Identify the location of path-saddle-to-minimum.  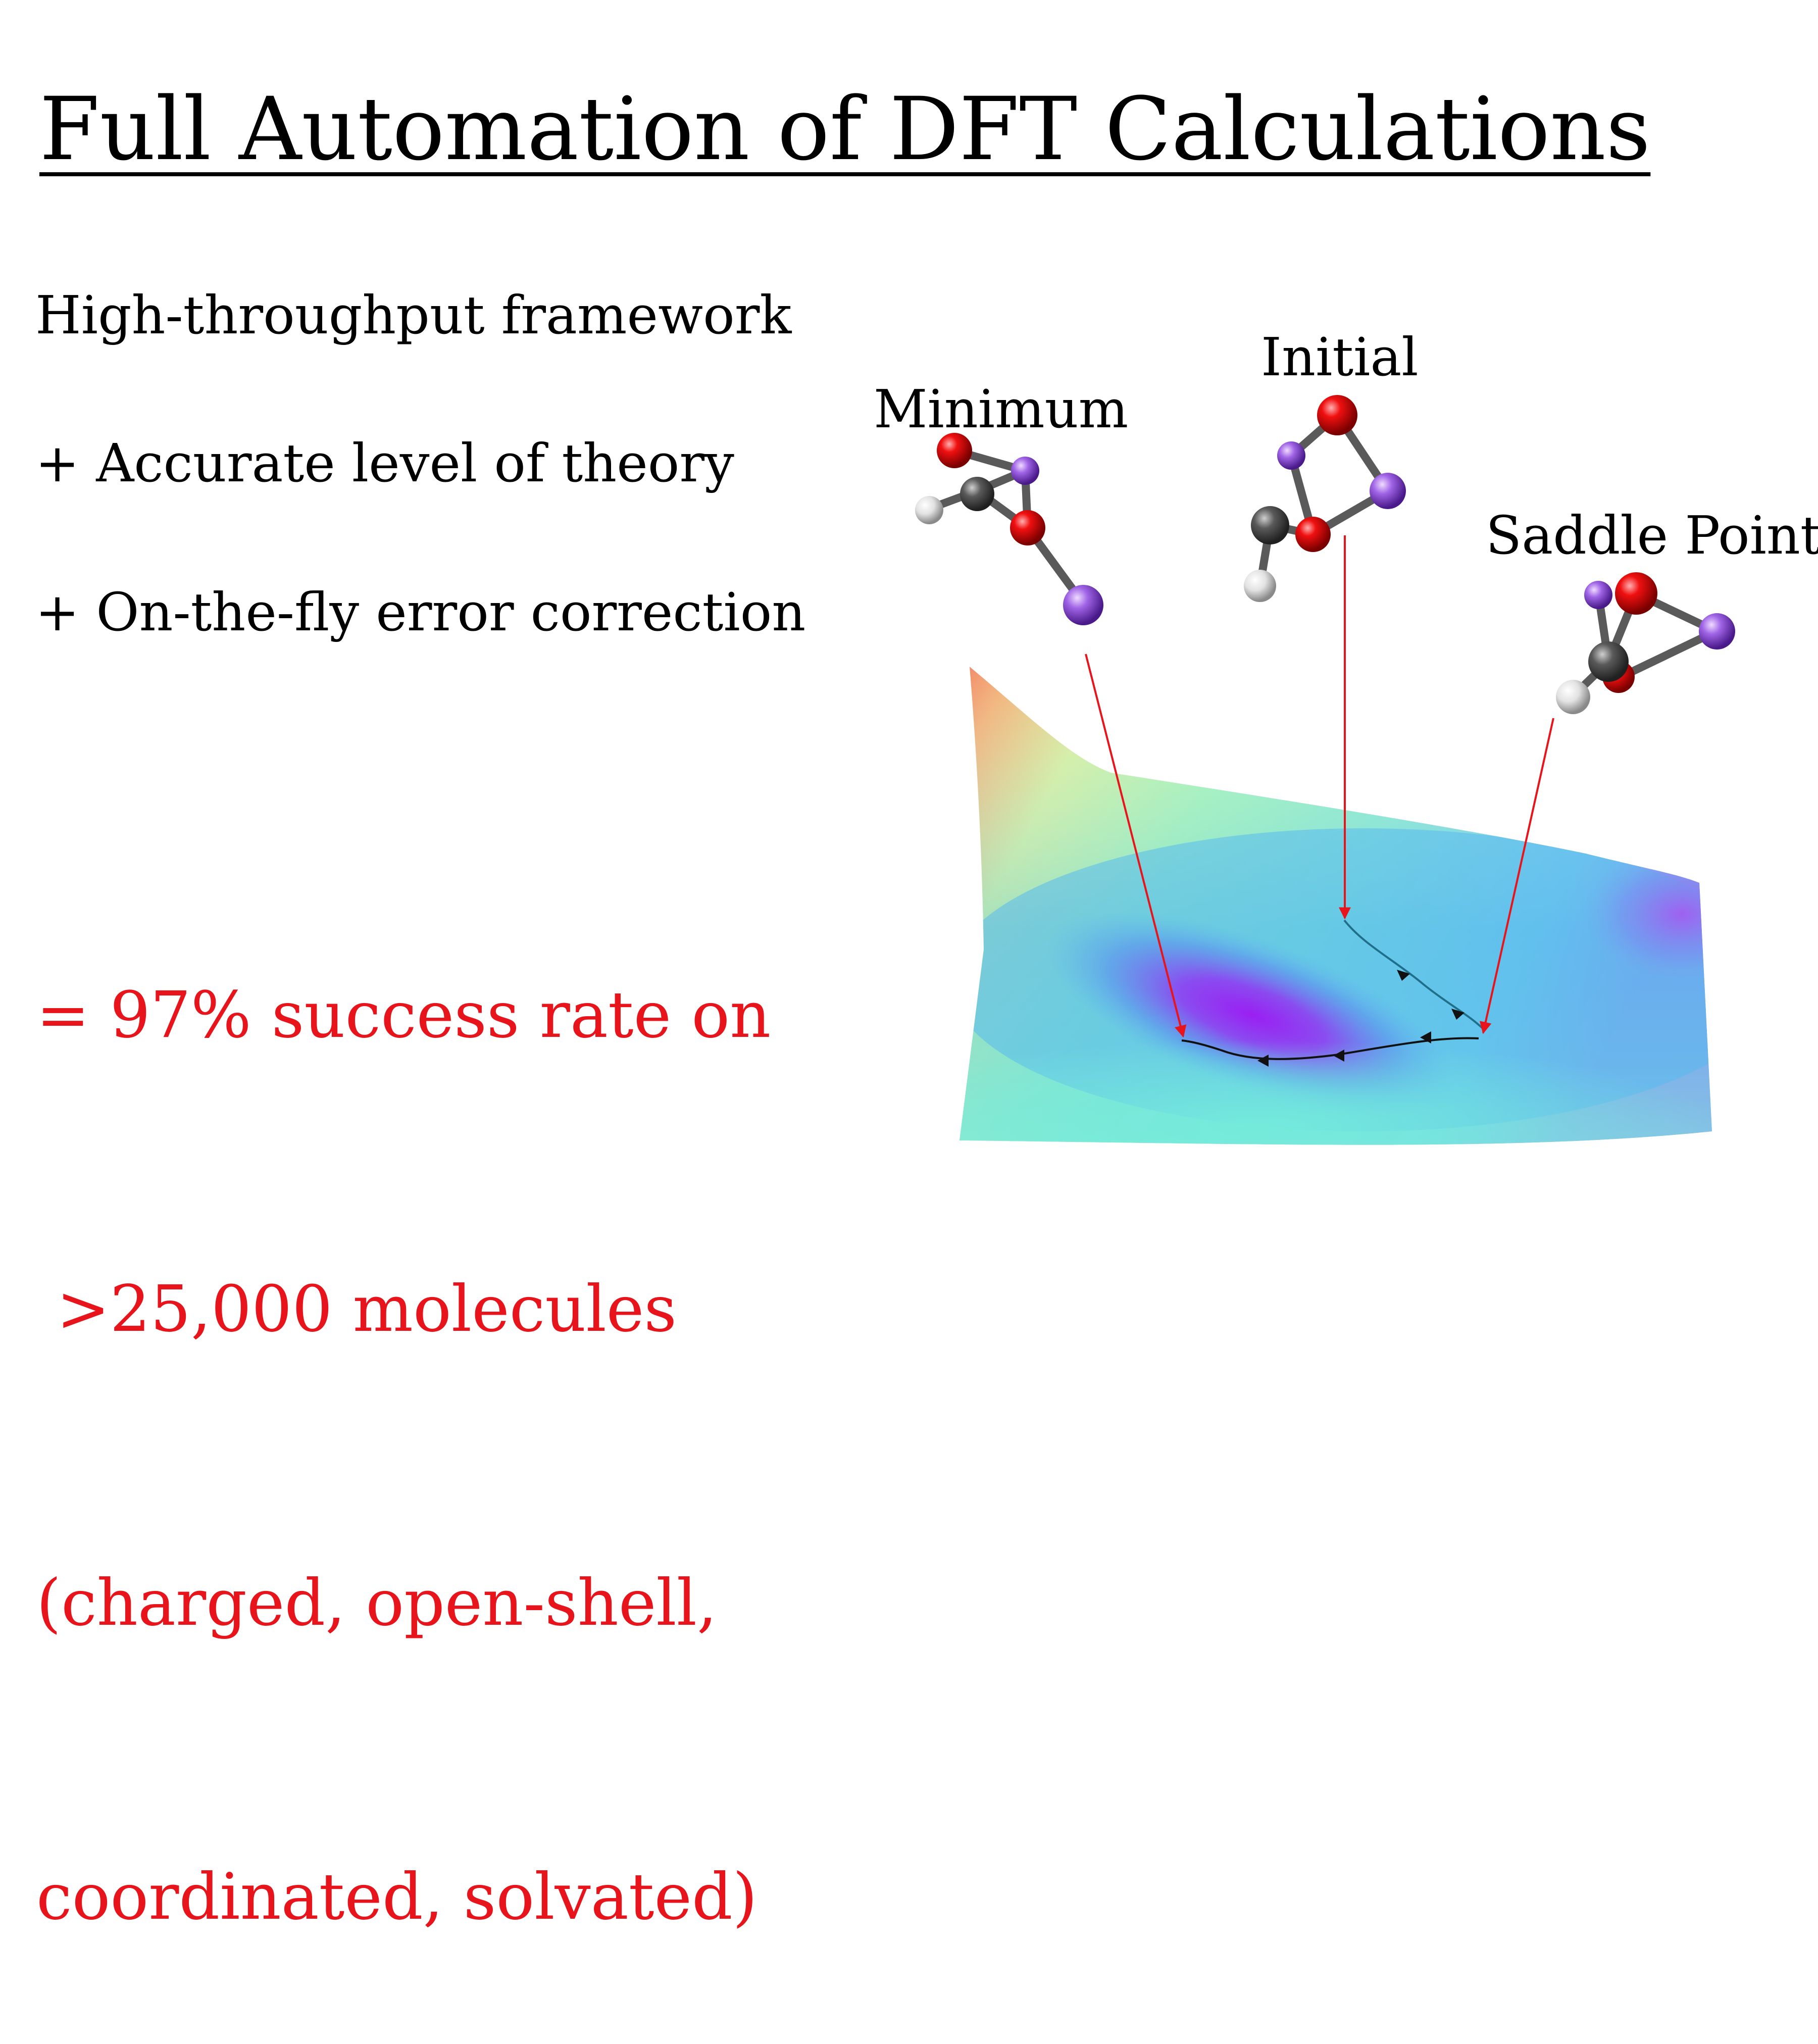
(1330, 1048).